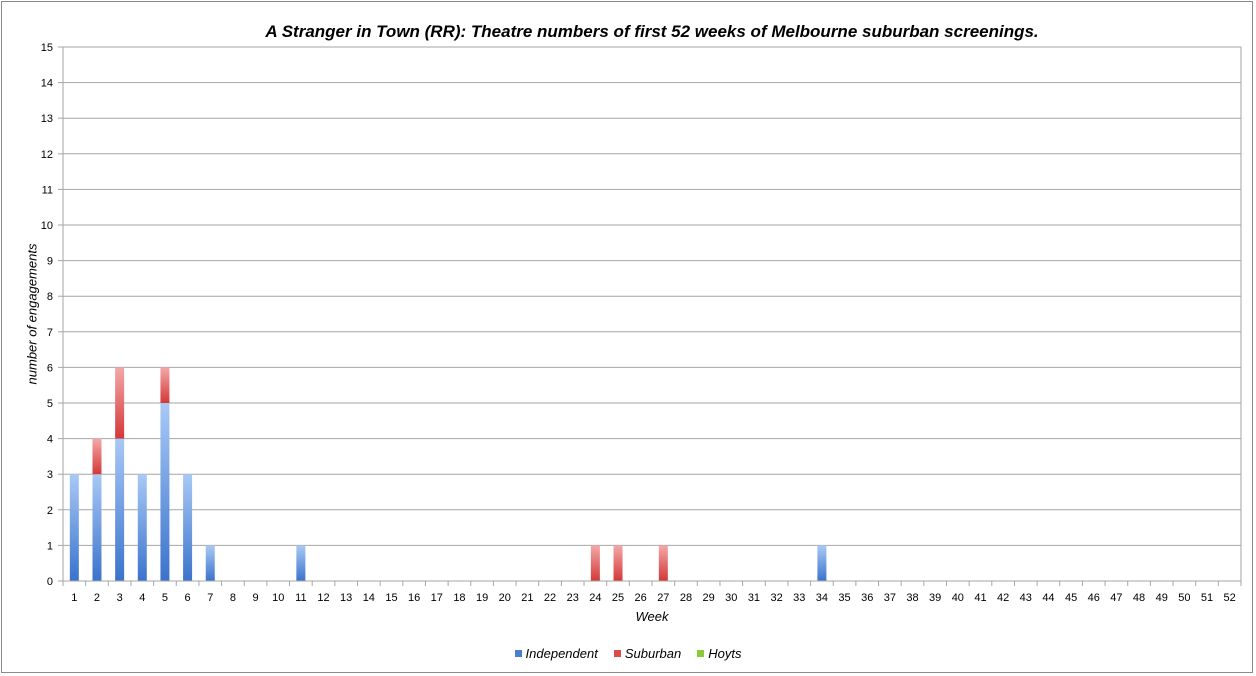  I want to click on x-tick-label: 49, so click(1162, 598).